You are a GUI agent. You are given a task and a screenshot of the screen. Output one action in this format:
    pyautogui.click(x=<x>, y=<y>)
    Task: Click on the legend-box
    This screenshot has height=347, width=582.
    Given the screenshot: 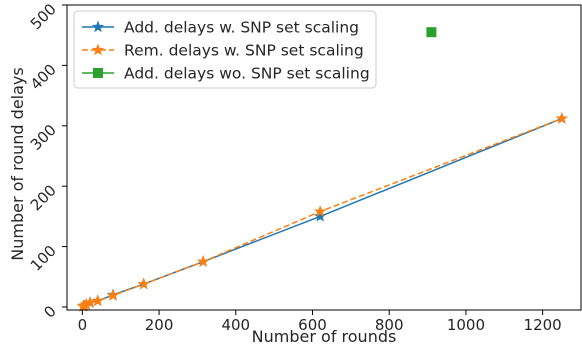 What is the action you would take?
    pyautogui.click(x=225, y=49)
    